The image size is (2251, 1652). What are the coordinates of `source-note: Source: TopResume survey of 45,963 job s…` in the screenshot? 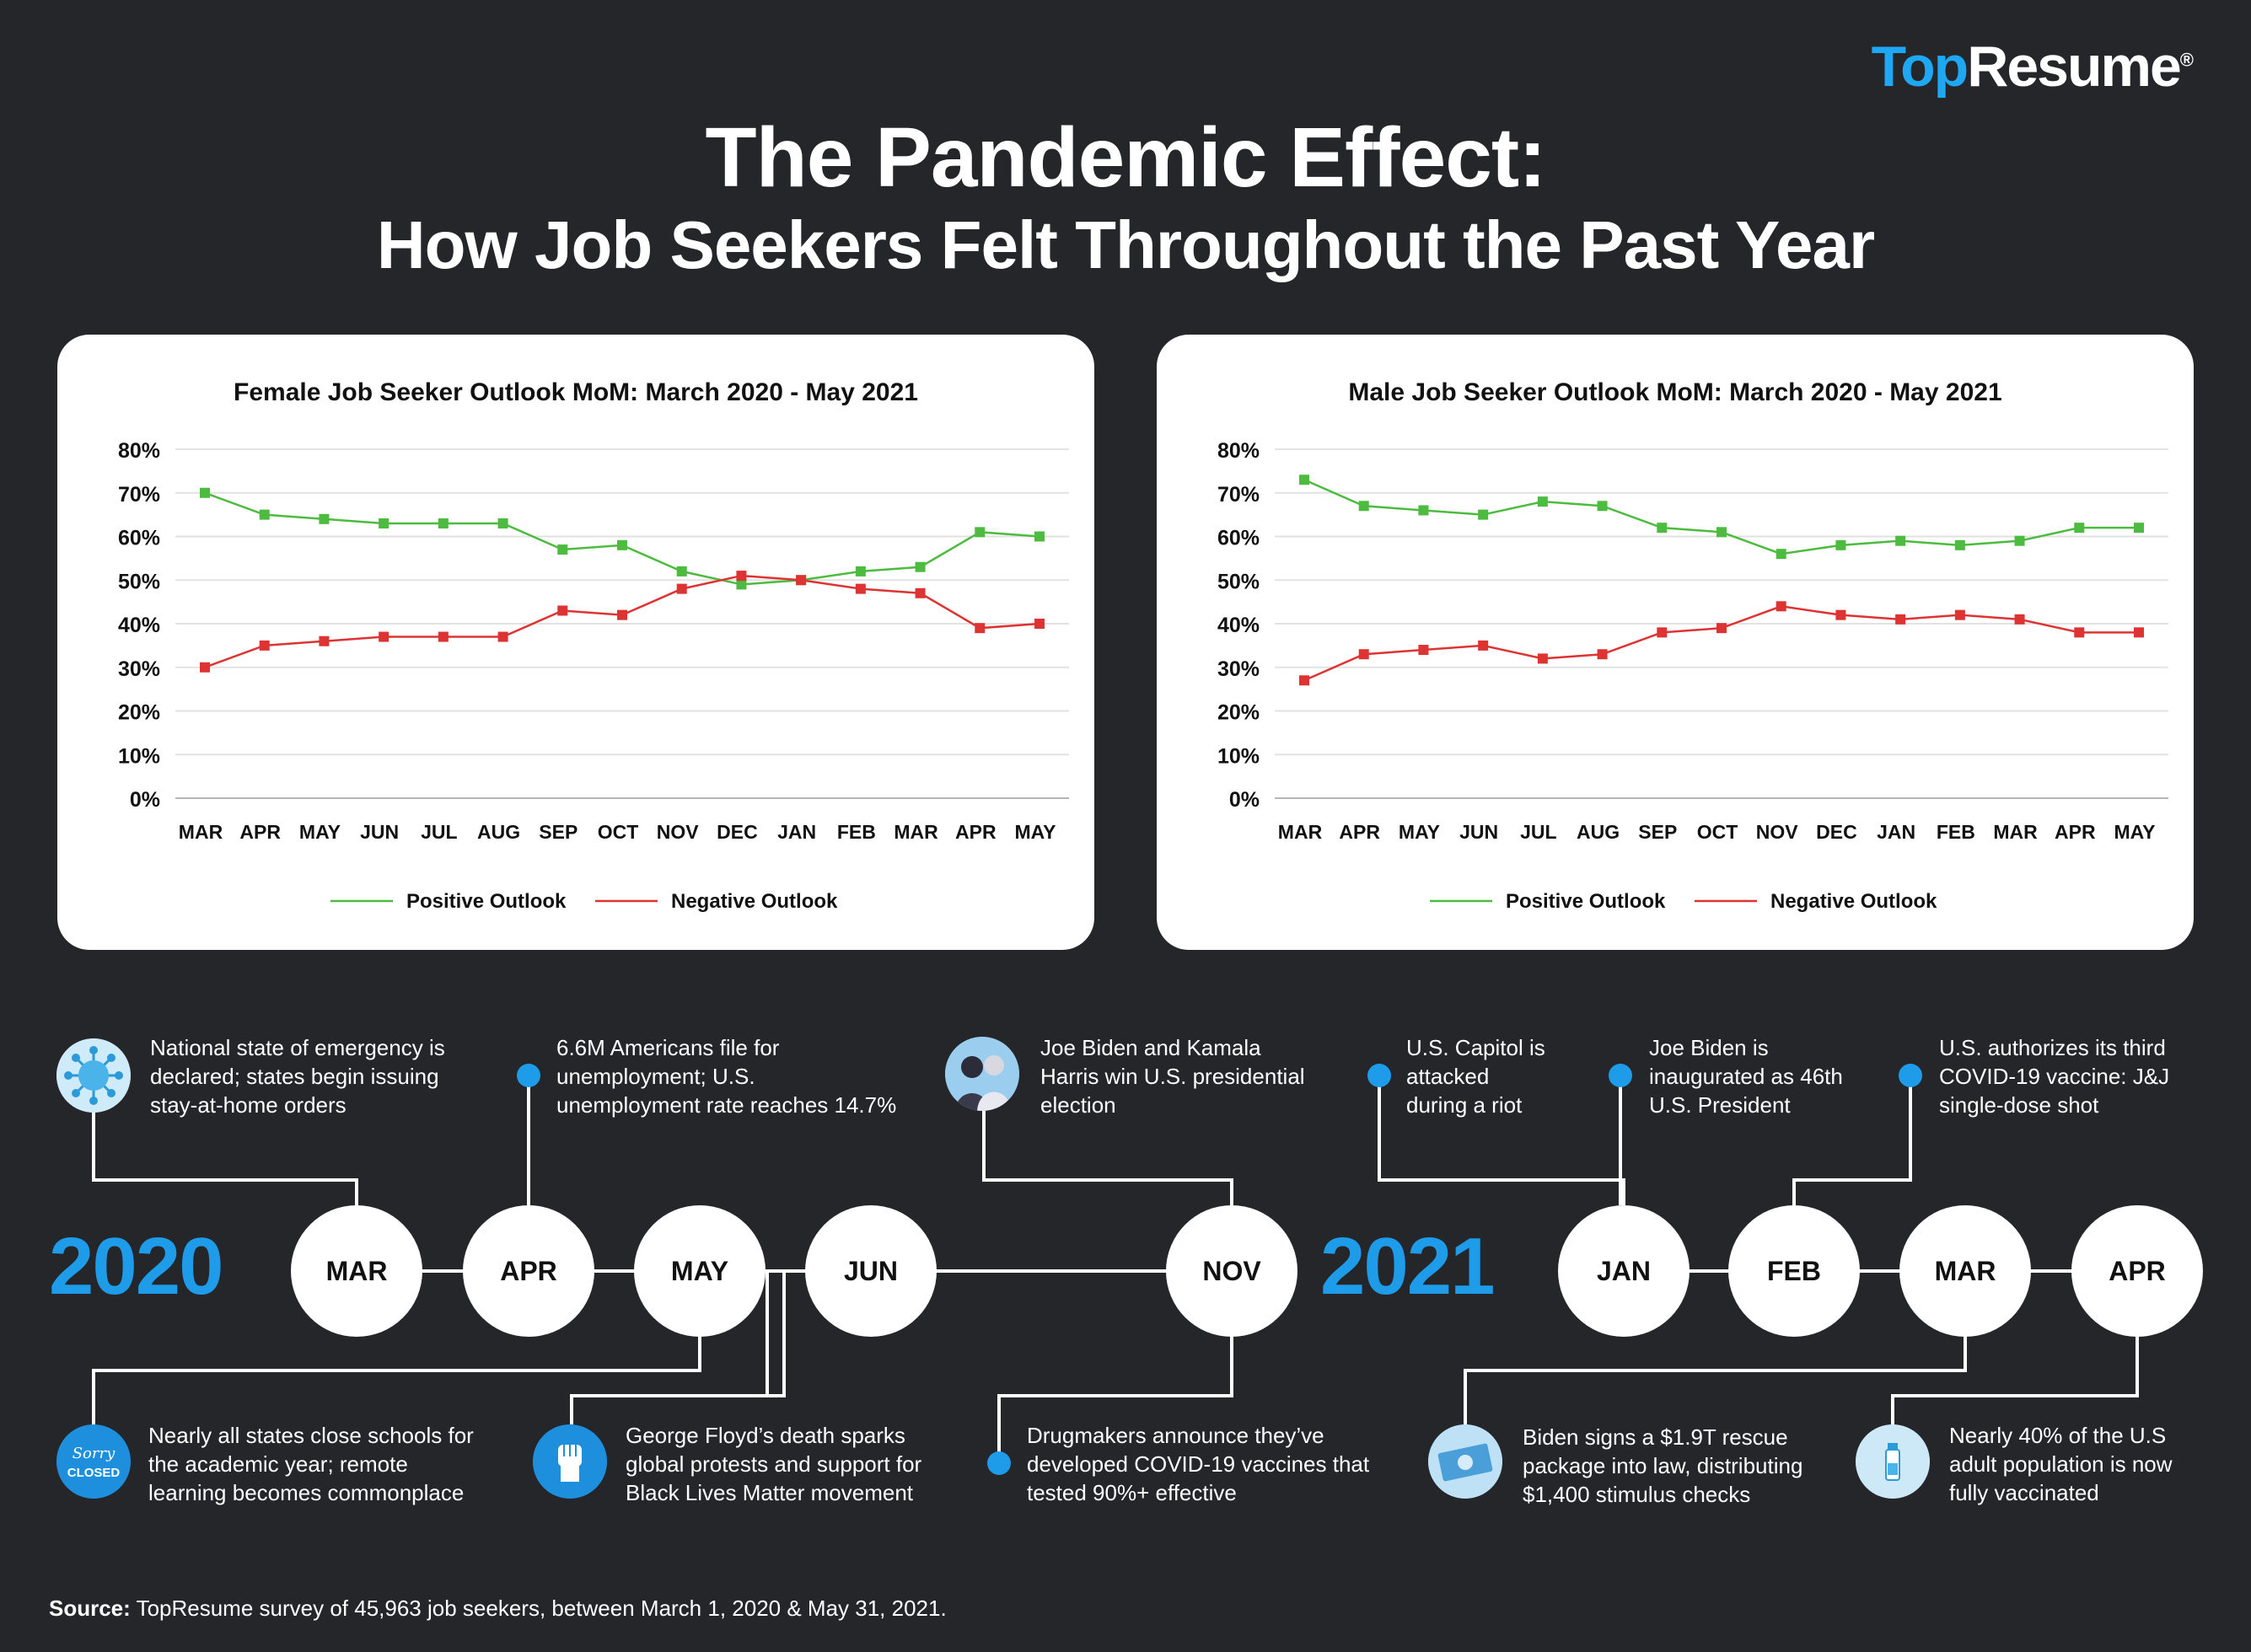 It's located at (498, 1608).